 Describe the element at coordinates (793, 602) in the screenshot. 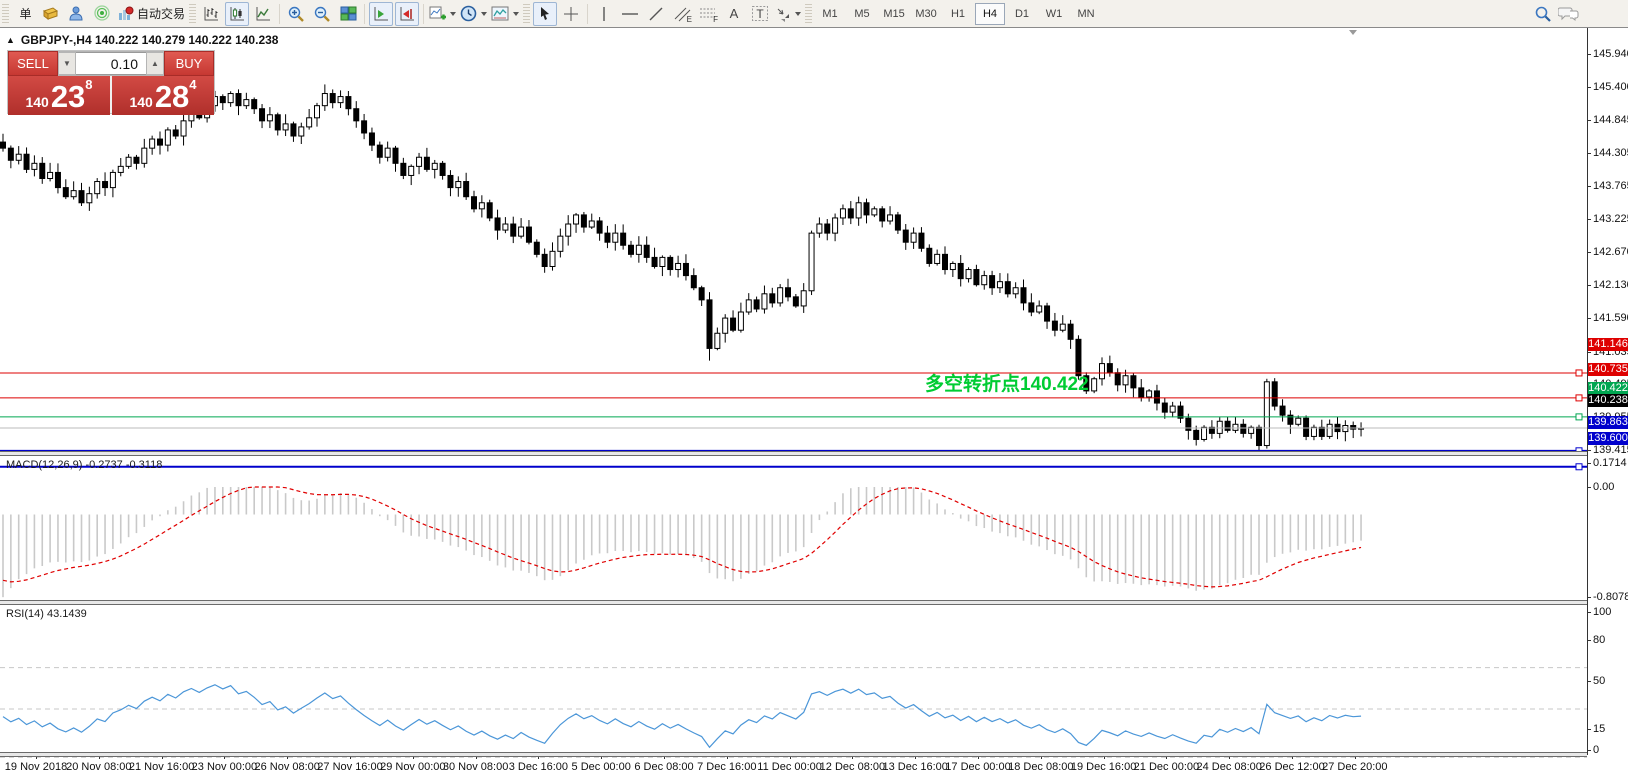

I see `rsi-panel-separator` at that location.